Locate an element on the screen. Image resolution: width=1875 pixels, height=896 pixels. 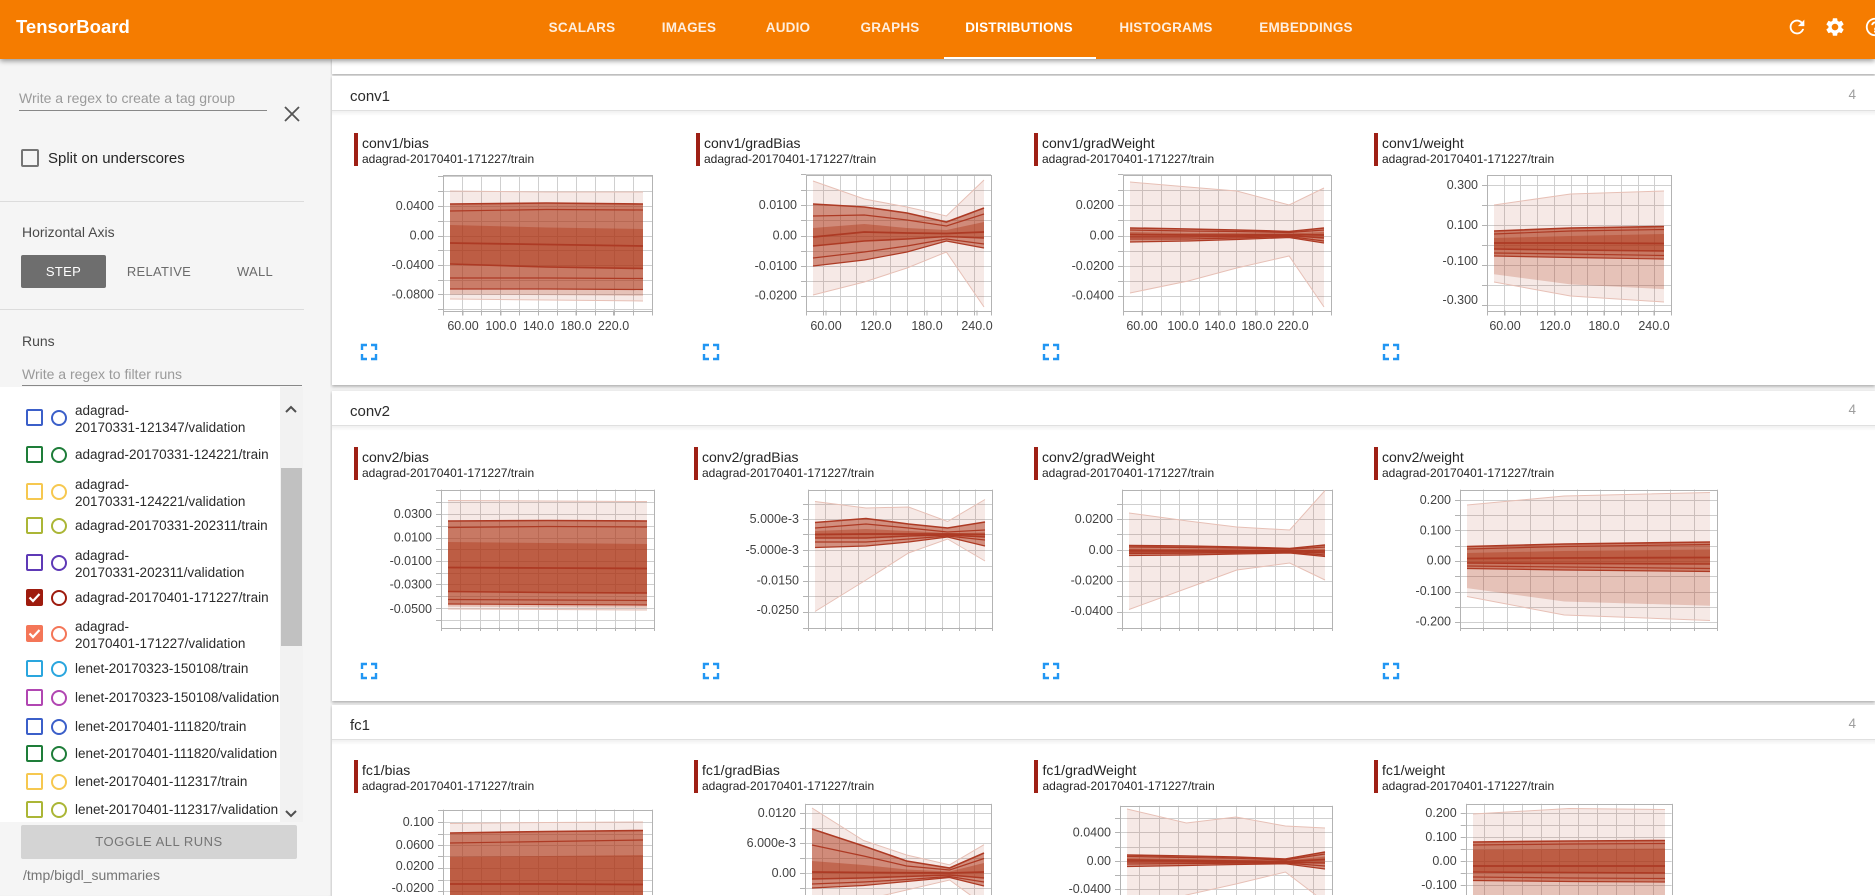
svg-text: -0.0800 is located at coordinates (413, 295).